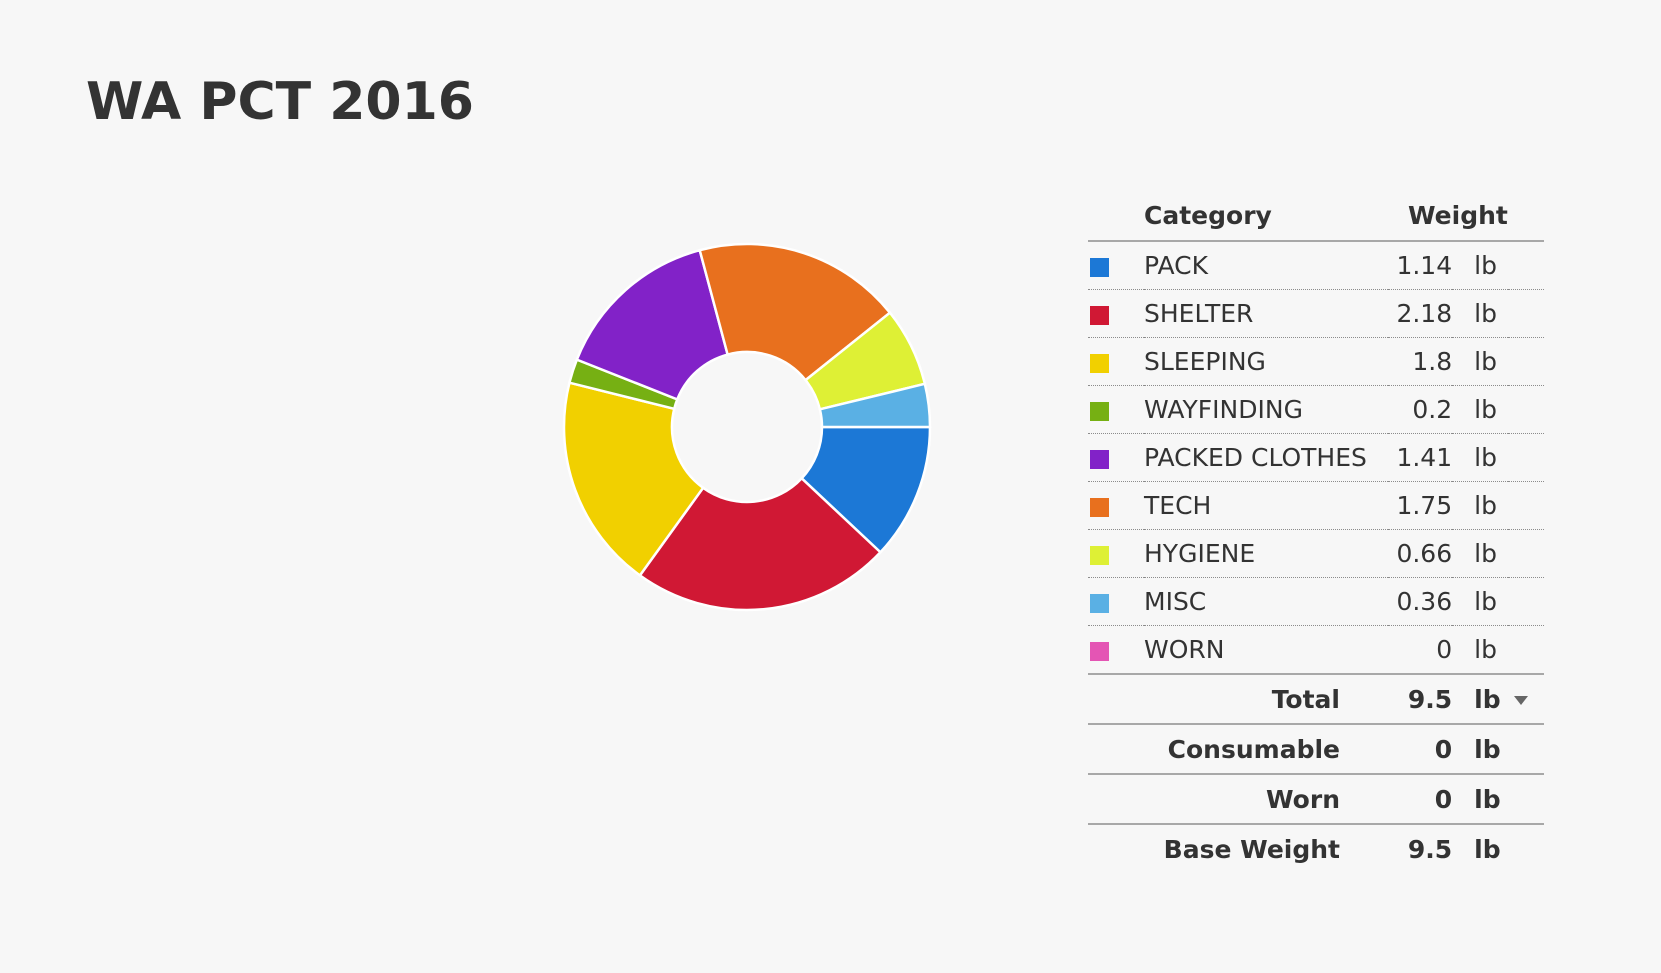  What do you see at coordinates (1526, 749) in the screenshot?
I see `consumable-spacer` at bounding box center [1526, 749].